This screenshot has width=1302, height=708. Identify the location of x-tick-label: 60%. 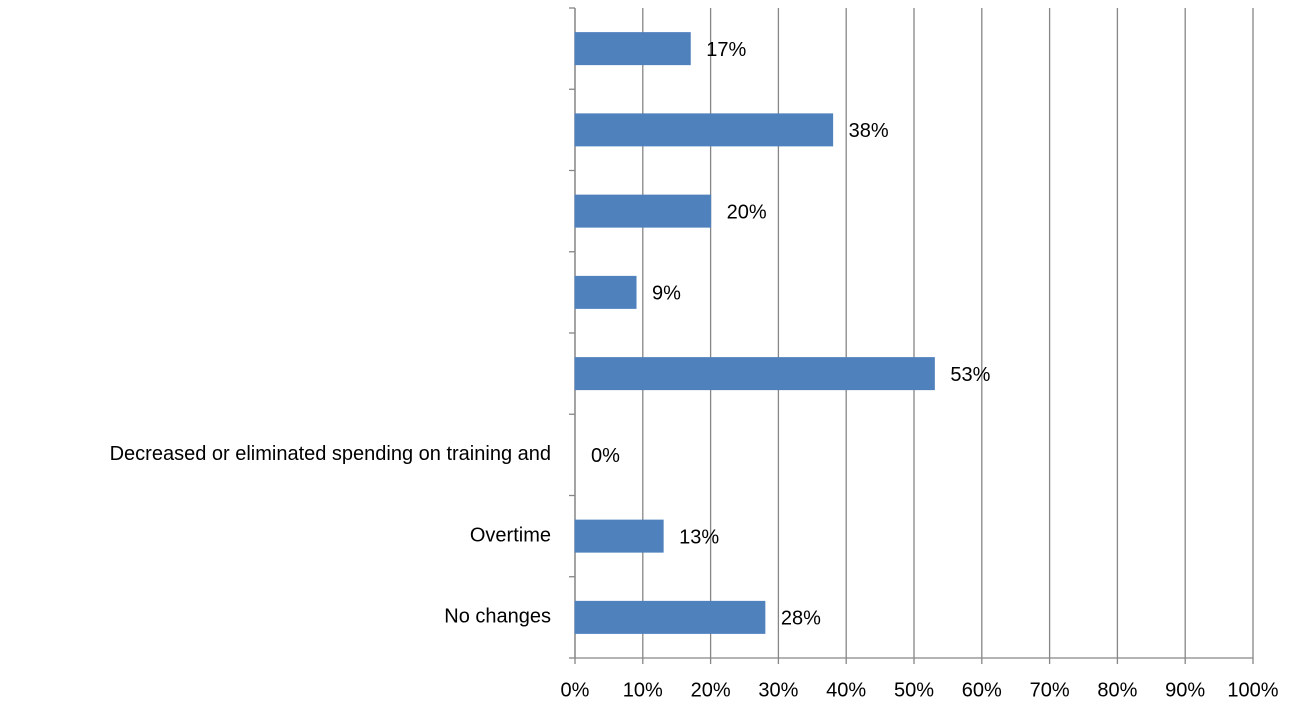
(982, 690).